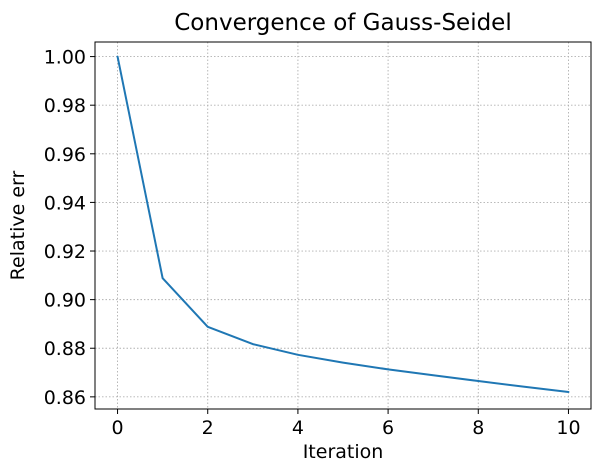 The width and height of the screenshot is (600, 473). I want to click on x-tick-label: 6, so click(388, 428).